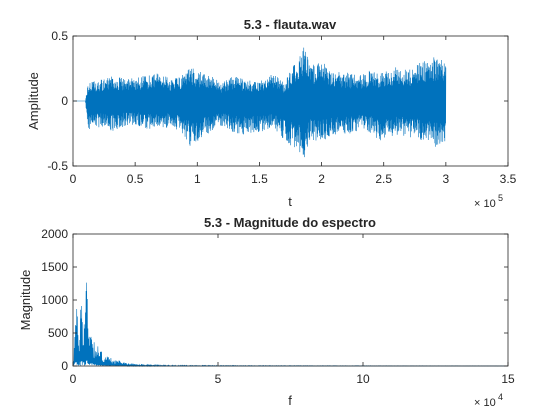  I want to click on spectrum-x-exponent-base: × 10, so click(485, 403).